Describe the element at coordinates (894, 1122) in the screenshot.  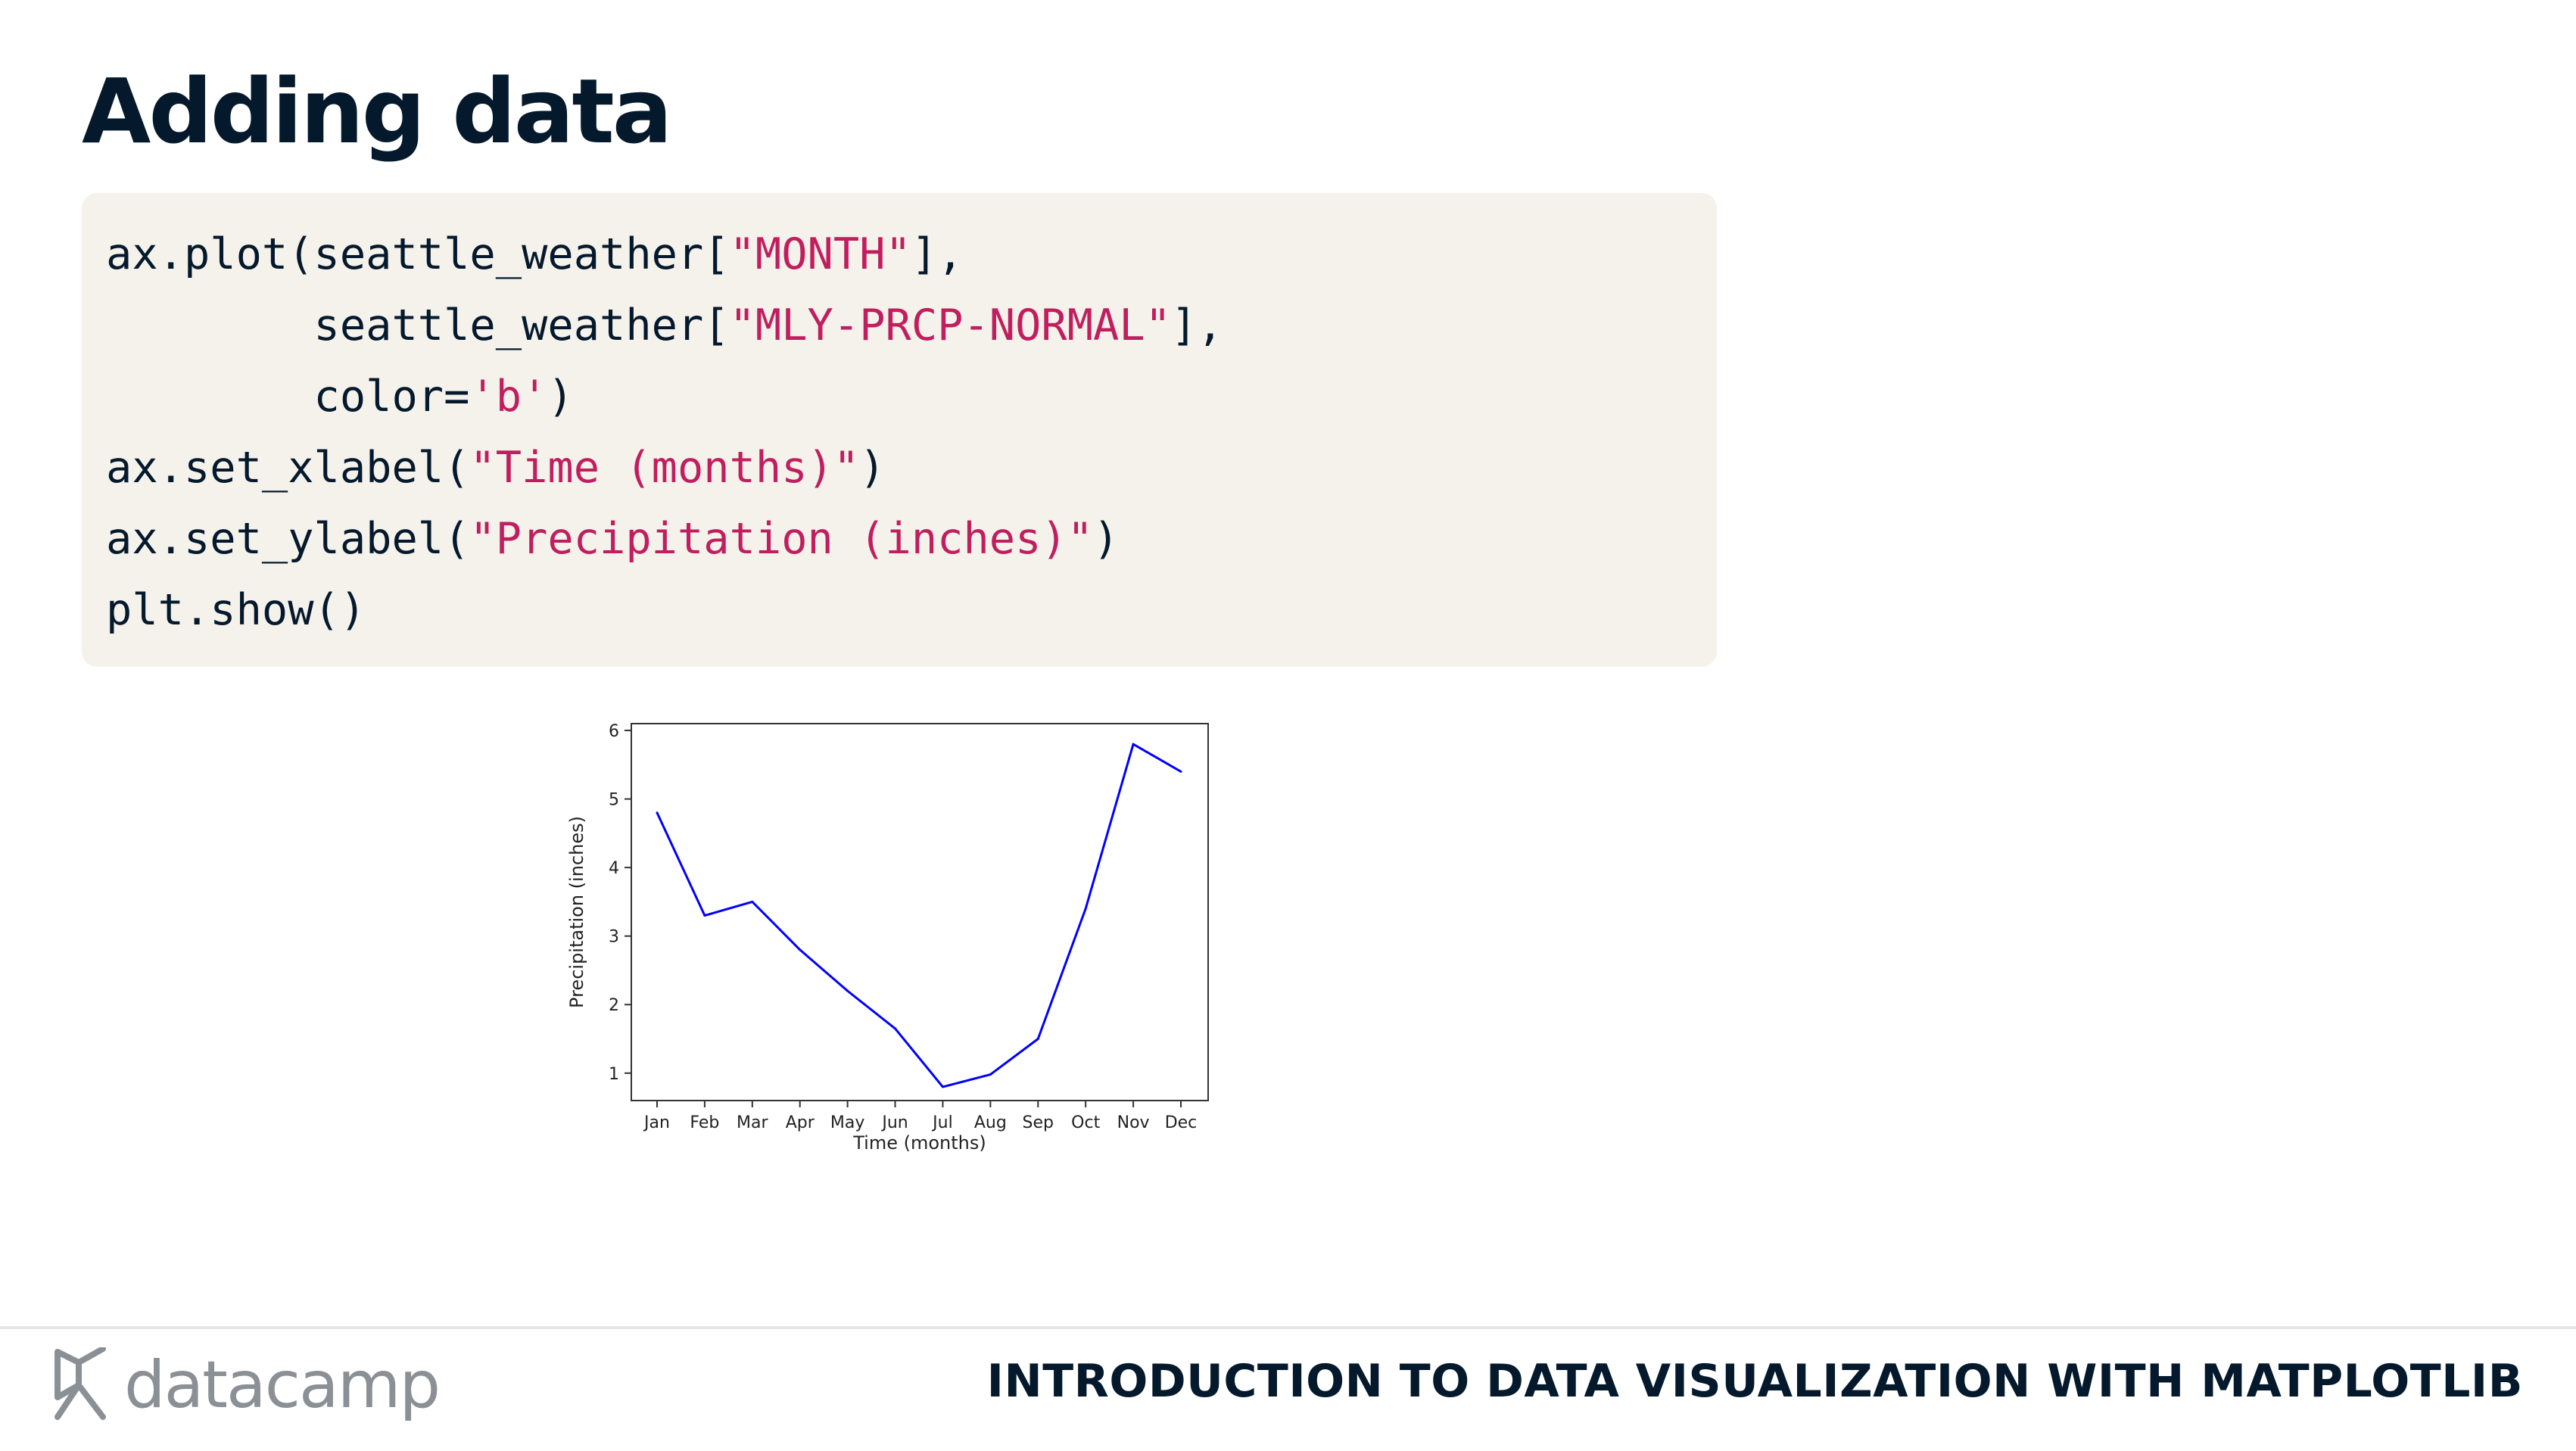
I see `x-tick-label: Jun` at that location.